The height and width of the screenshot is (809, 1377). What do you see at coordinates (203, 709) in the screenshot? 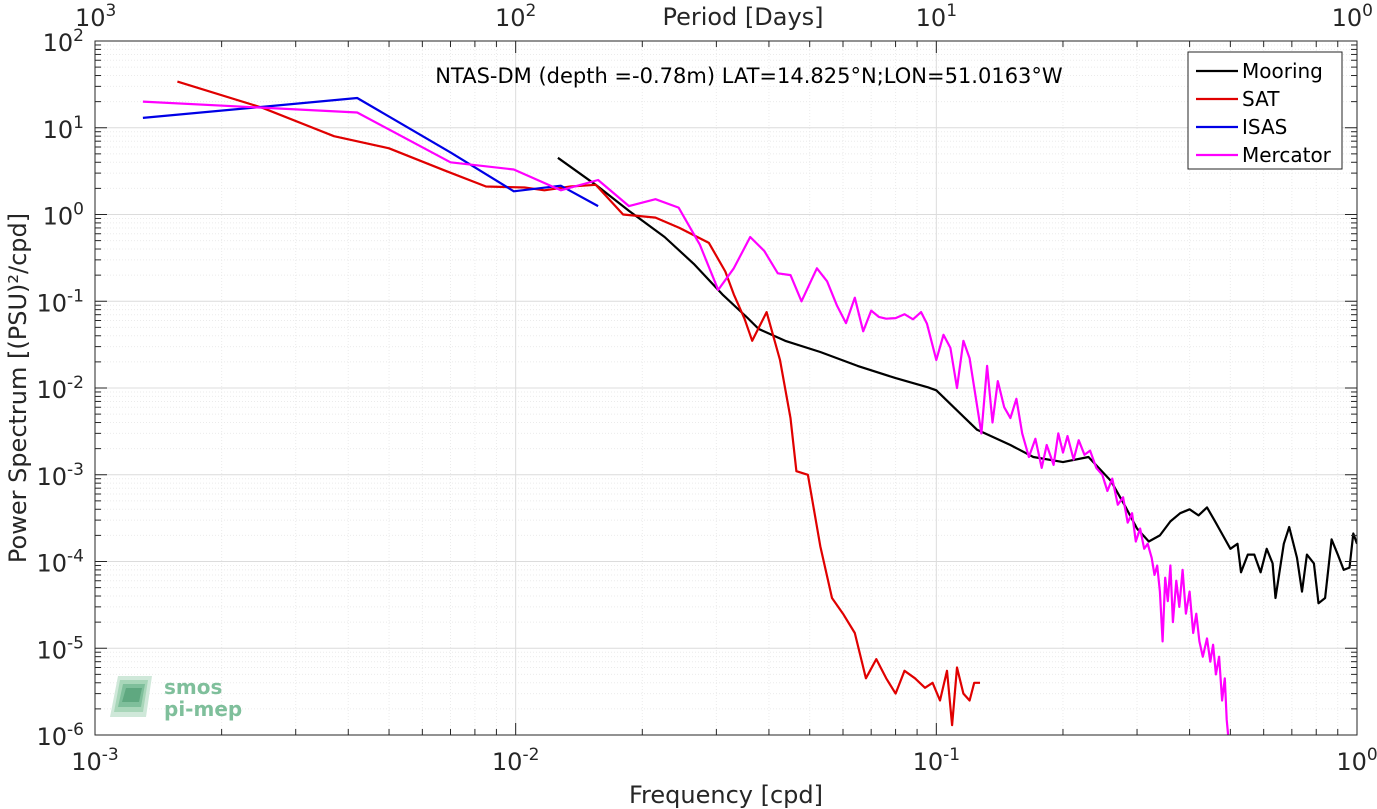
I see `logo-line2: pi-mep` at bounding box center [203, 709].